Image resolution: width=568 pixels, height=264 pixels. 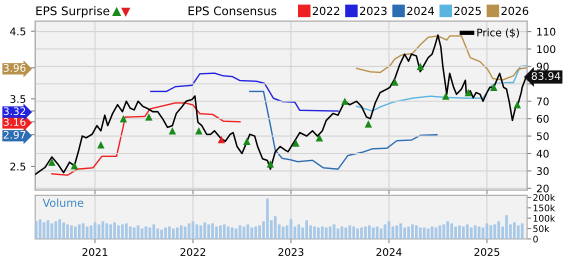 What do you see at coordinates (515, 11) in the screenshot?
I see `legend-label: 2026` at bounding box center [515, 11].